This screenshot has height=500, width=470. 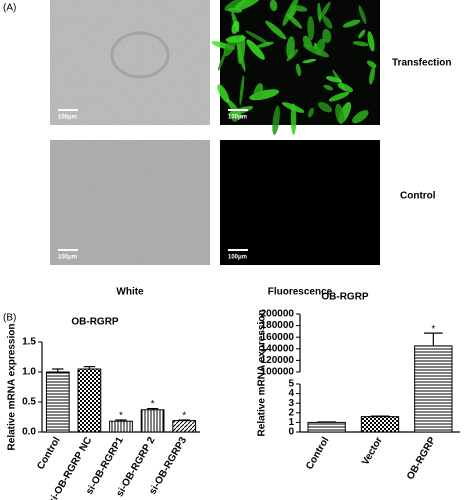 What do you see at coordinates (29, 432) in the screenshot?
I see `y-tick-label: 0.0` at bounding box center [29, 432].